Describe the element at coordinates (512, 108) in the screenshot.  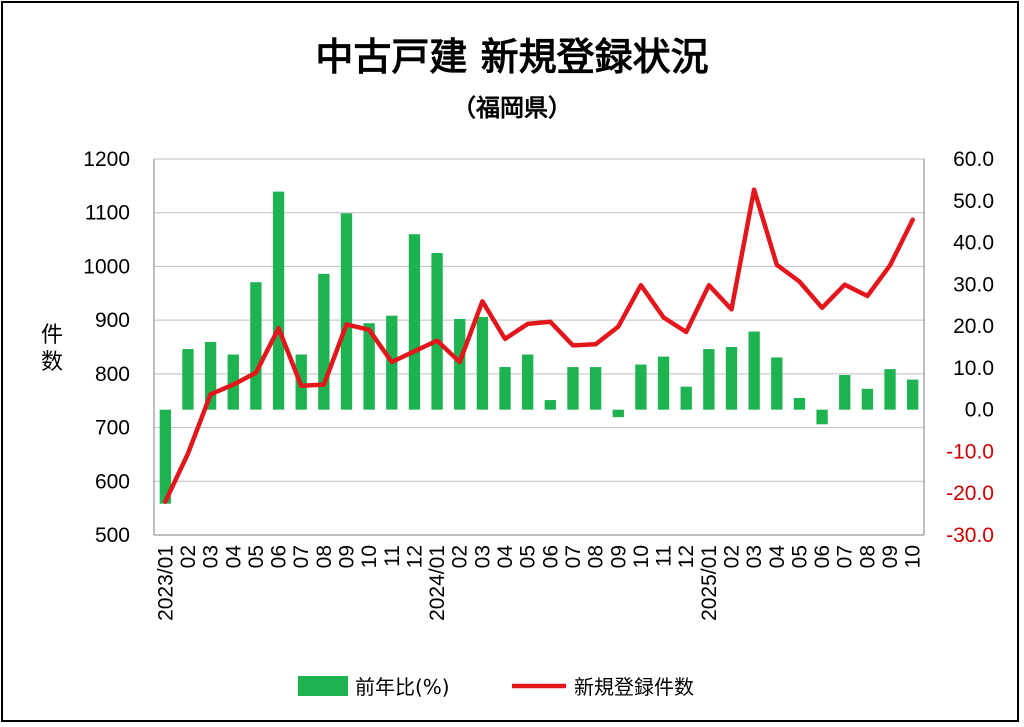
I see `chart-subtitle: （福岡県）` at that location.